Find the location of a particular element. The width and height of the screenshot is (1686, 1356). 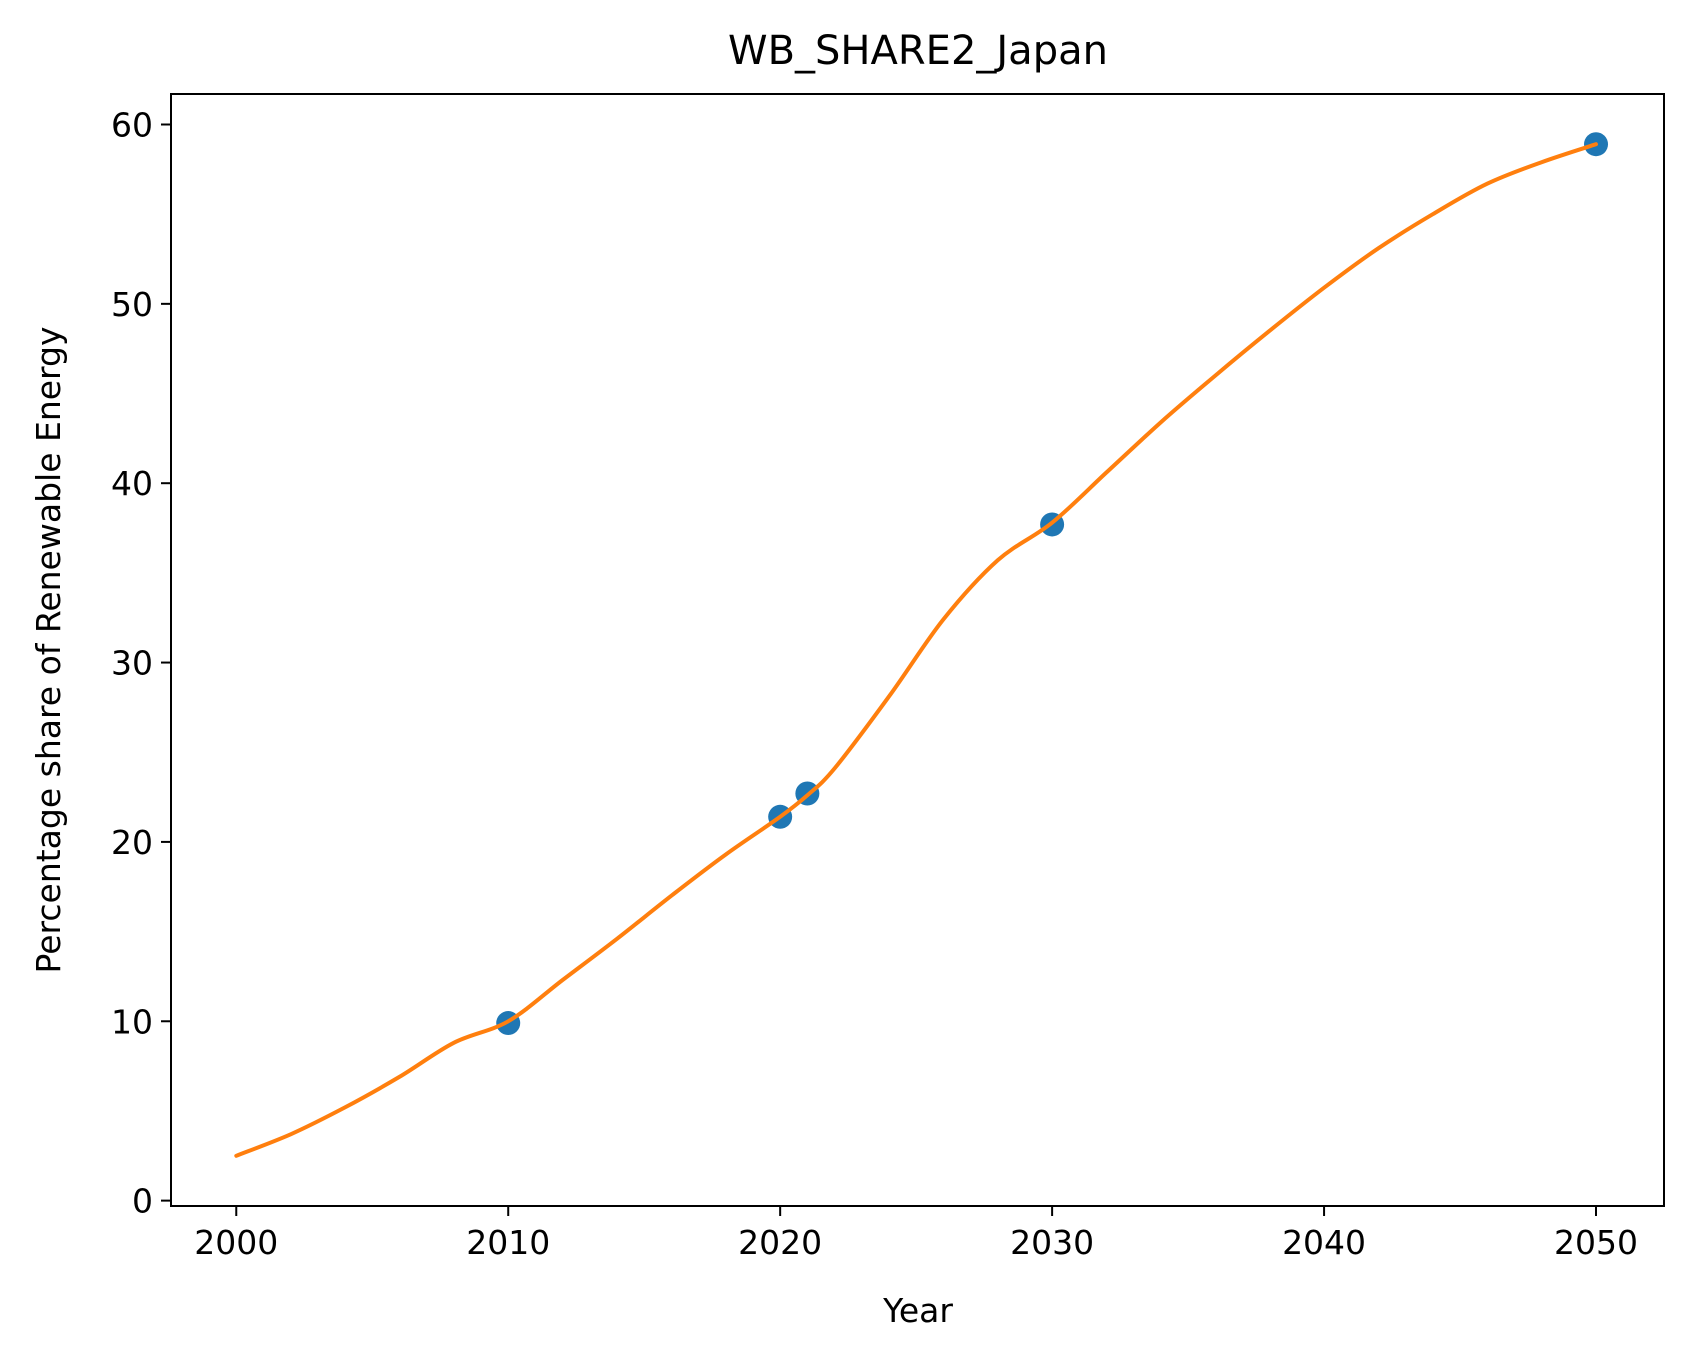

y-tick-label: 0 is located at coordinates (142, 1201).